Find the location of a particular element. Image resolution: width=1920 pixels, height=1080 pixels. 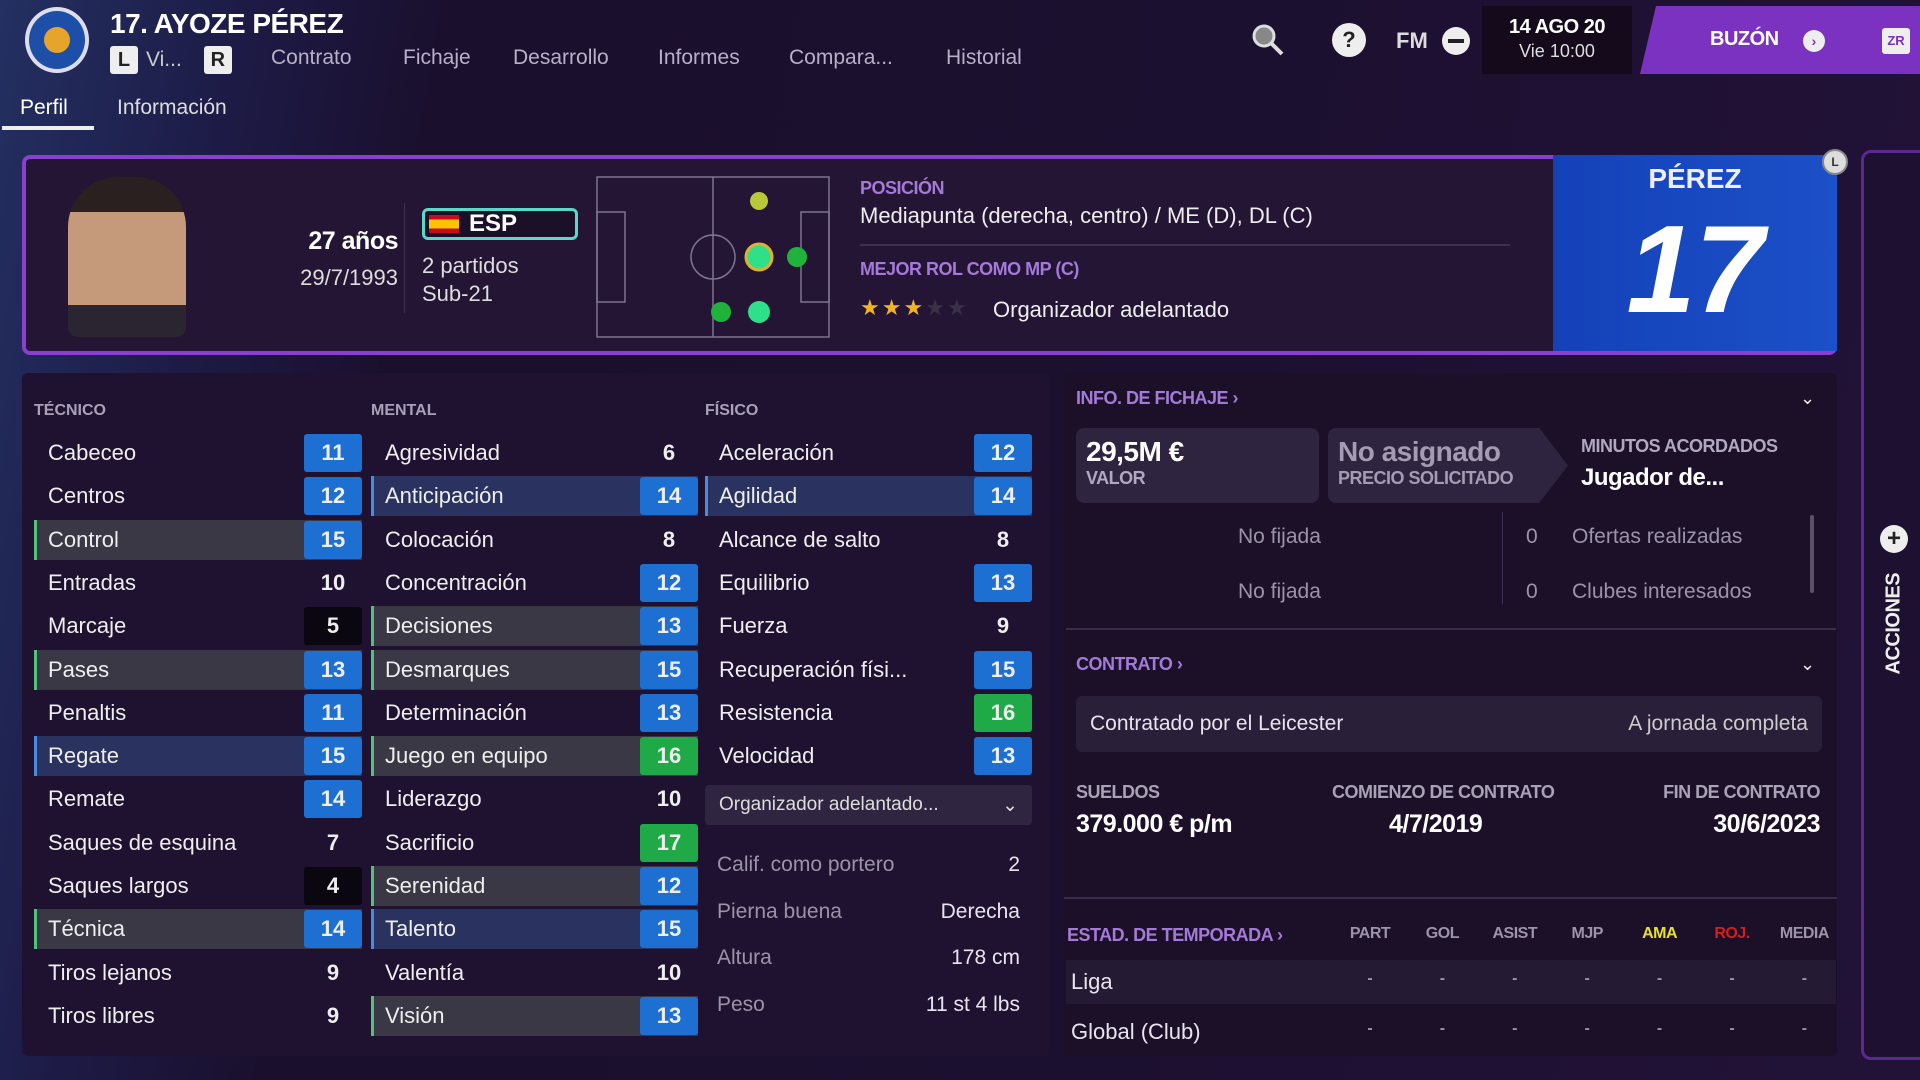

search-icon is located at coordinates (1268, 43).